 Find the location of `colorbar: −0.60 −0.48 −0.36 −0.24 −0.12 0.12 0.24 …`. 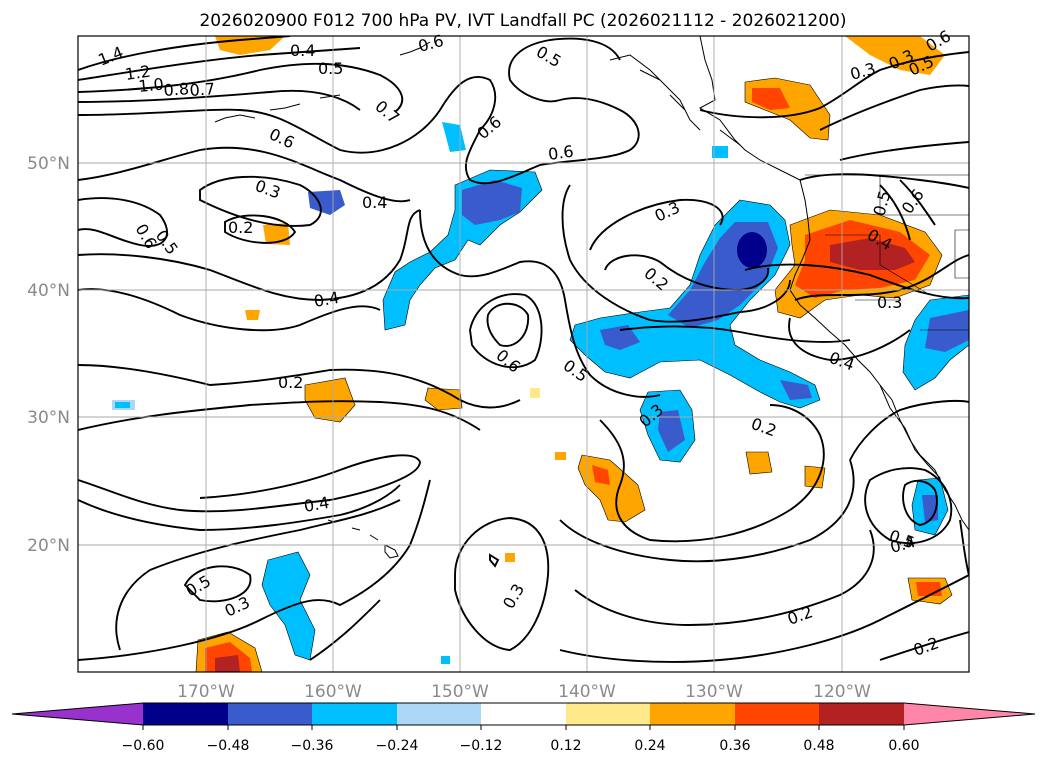

colorbar: −0.60 −0.48 −0.36 −0.24 −0.12 0.12 0.24 … is located at coordinates (523, 728).